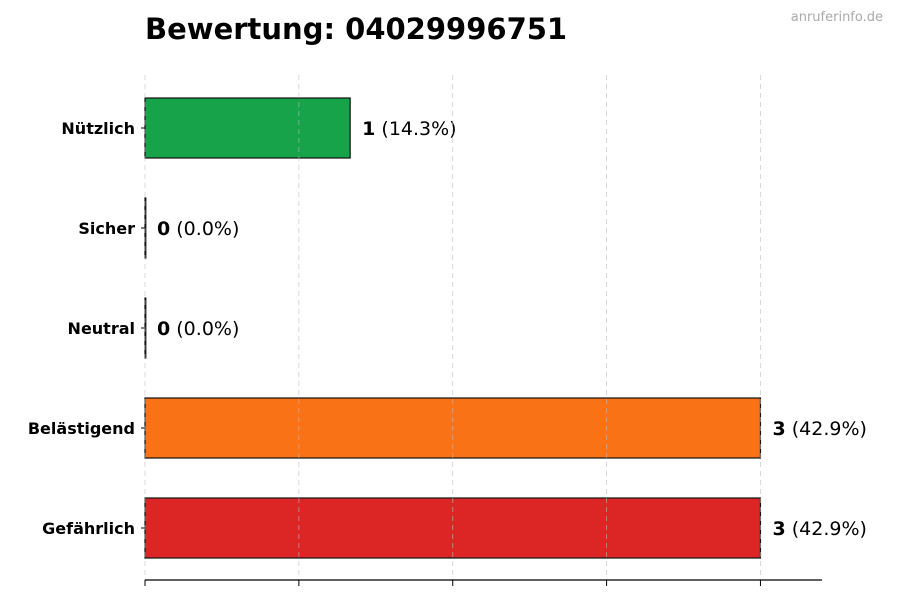 This screenshot has width=900, height=600. What do you see at coordinates (356, 29) in the screenshot?
I see `chart-title: Bewertung: 04029996751` at bounding box center [356, 29].